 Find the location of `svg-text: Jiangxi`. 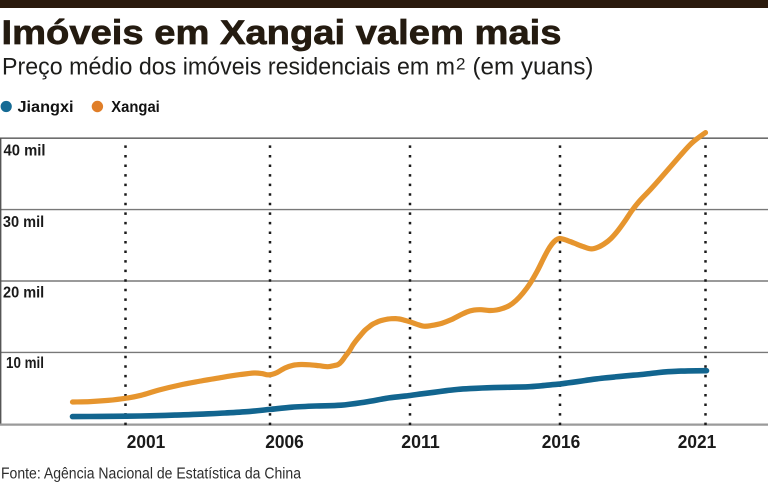

svg-text: Jiangxi is located at coordinates (46, 107).